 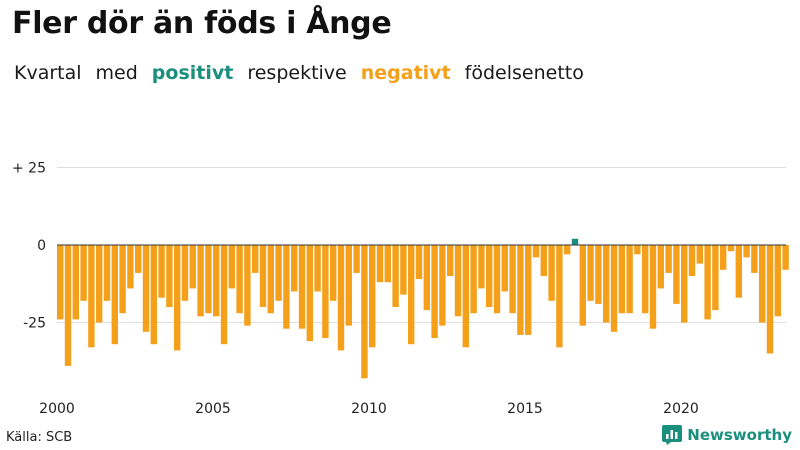 I want to click on x-tick-label: 2015, so click(x=525, y=409).